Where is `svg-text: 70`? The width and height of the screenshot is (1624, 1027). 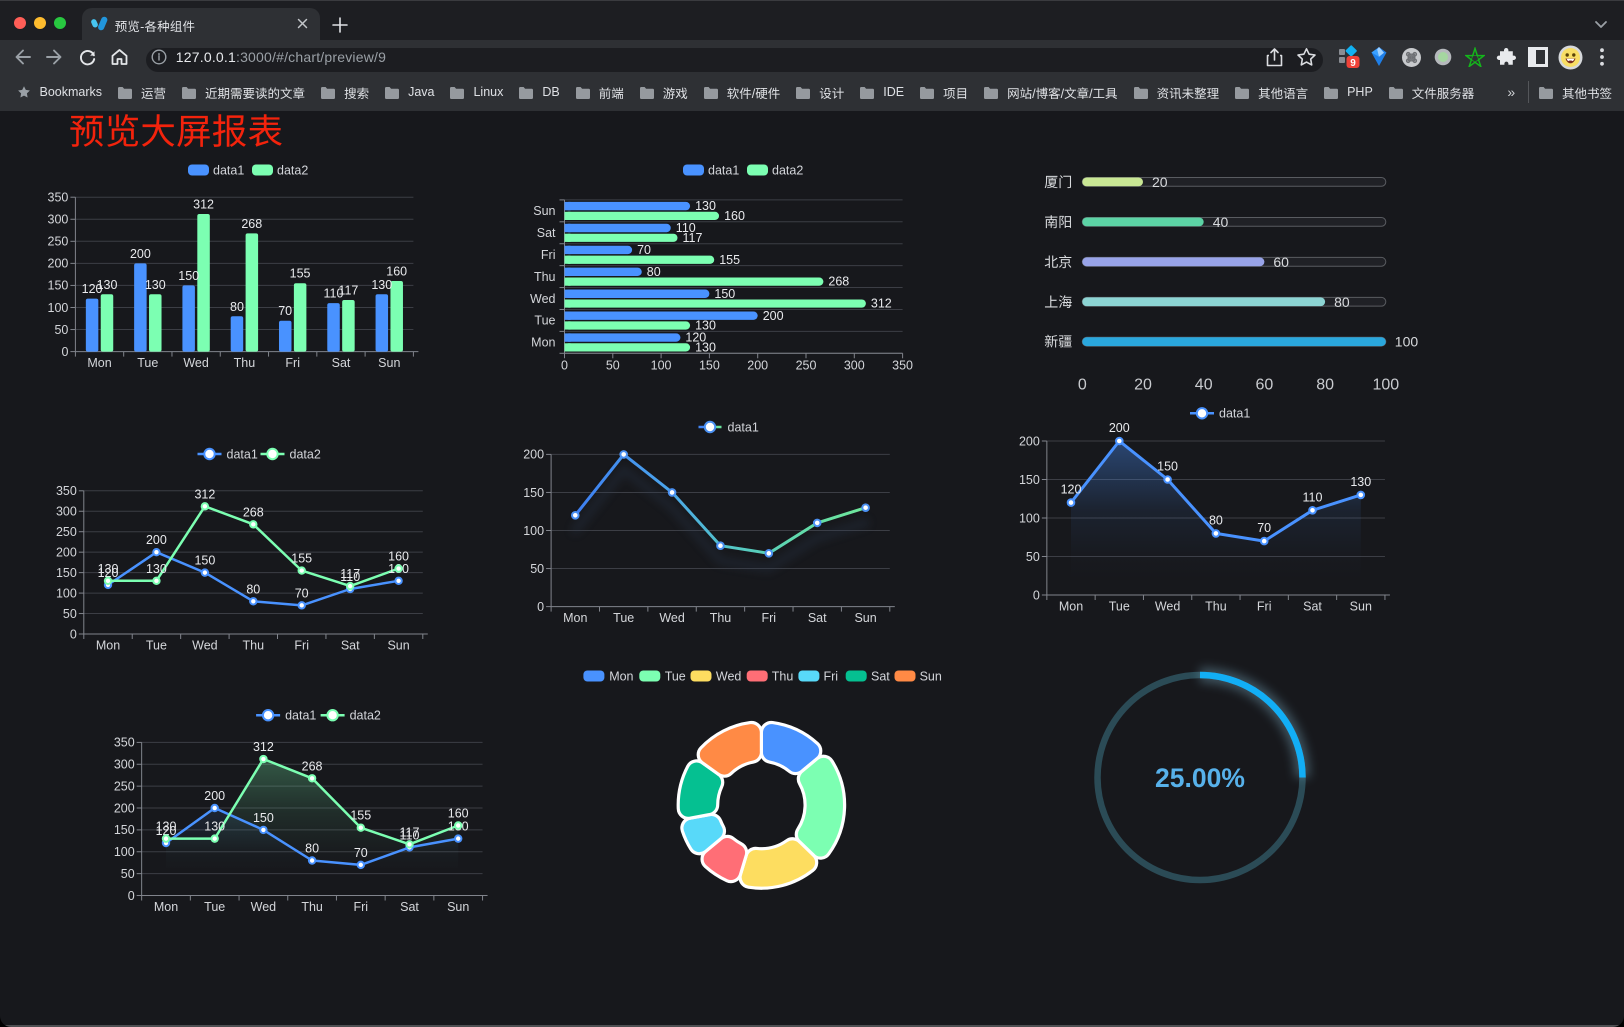
svg-text: 70 is located at coordinates (644, 250).